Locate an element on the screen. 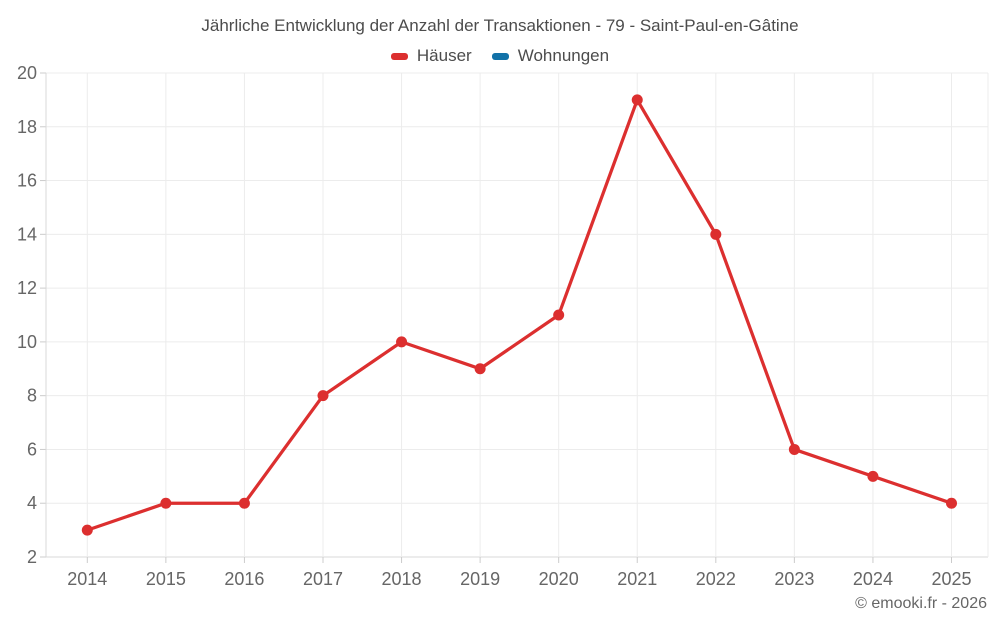  x-tick-label: 2019 is located at coordinates (480, 579).